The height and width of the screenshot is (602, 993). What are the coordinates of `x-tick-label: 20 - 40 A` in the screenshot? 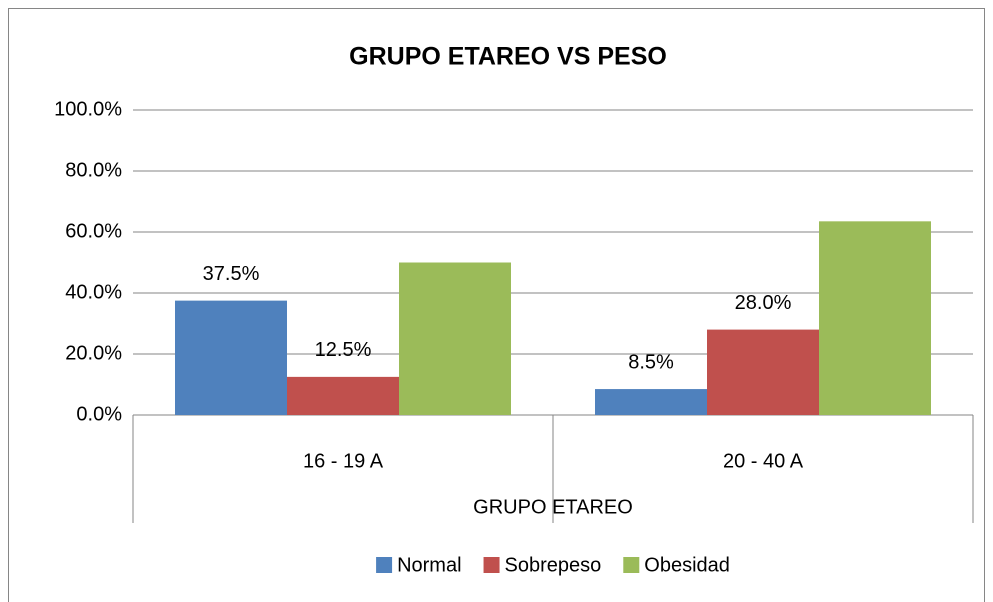 It's located at (763, 461).